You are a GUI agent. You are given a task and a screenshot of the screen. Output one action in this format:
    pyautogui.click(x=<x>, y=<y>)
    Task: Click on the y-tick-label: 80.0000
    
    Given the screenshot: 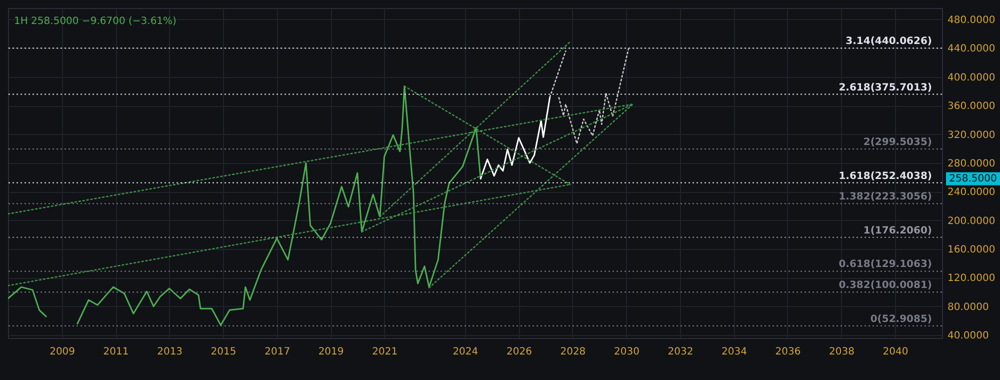 What is the action you would take?
    pyautogui.click(x=968, y=307)
    